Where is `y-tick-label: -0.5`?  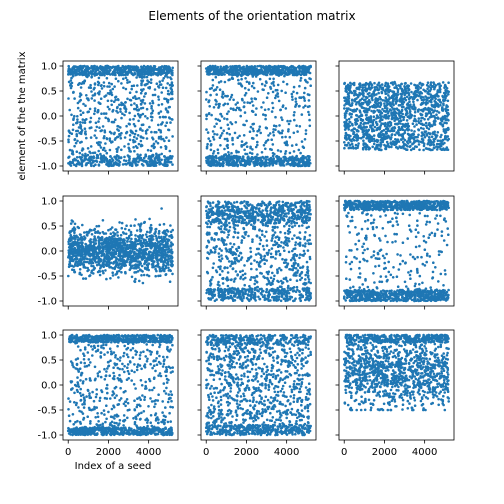 y-tick-label: -0.5 is located at coordinates (47, 142).